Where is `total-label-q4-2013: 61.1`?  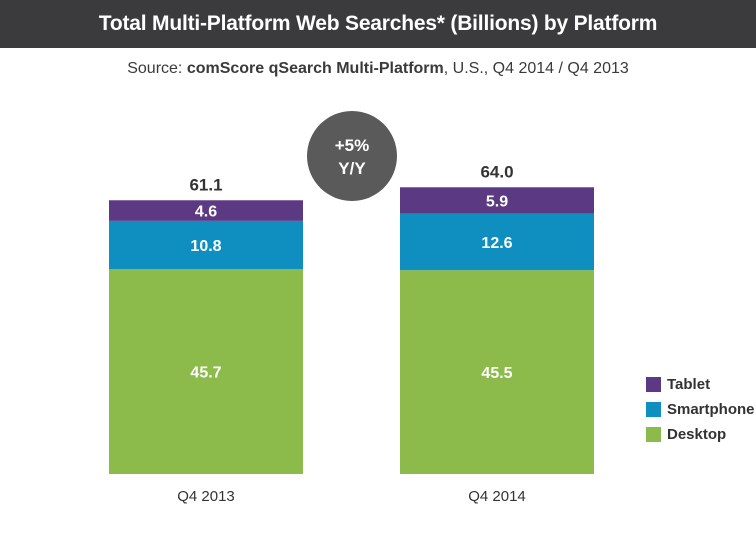
total-label-q4-2013: 61.1 is located at coordinates (205, 184).